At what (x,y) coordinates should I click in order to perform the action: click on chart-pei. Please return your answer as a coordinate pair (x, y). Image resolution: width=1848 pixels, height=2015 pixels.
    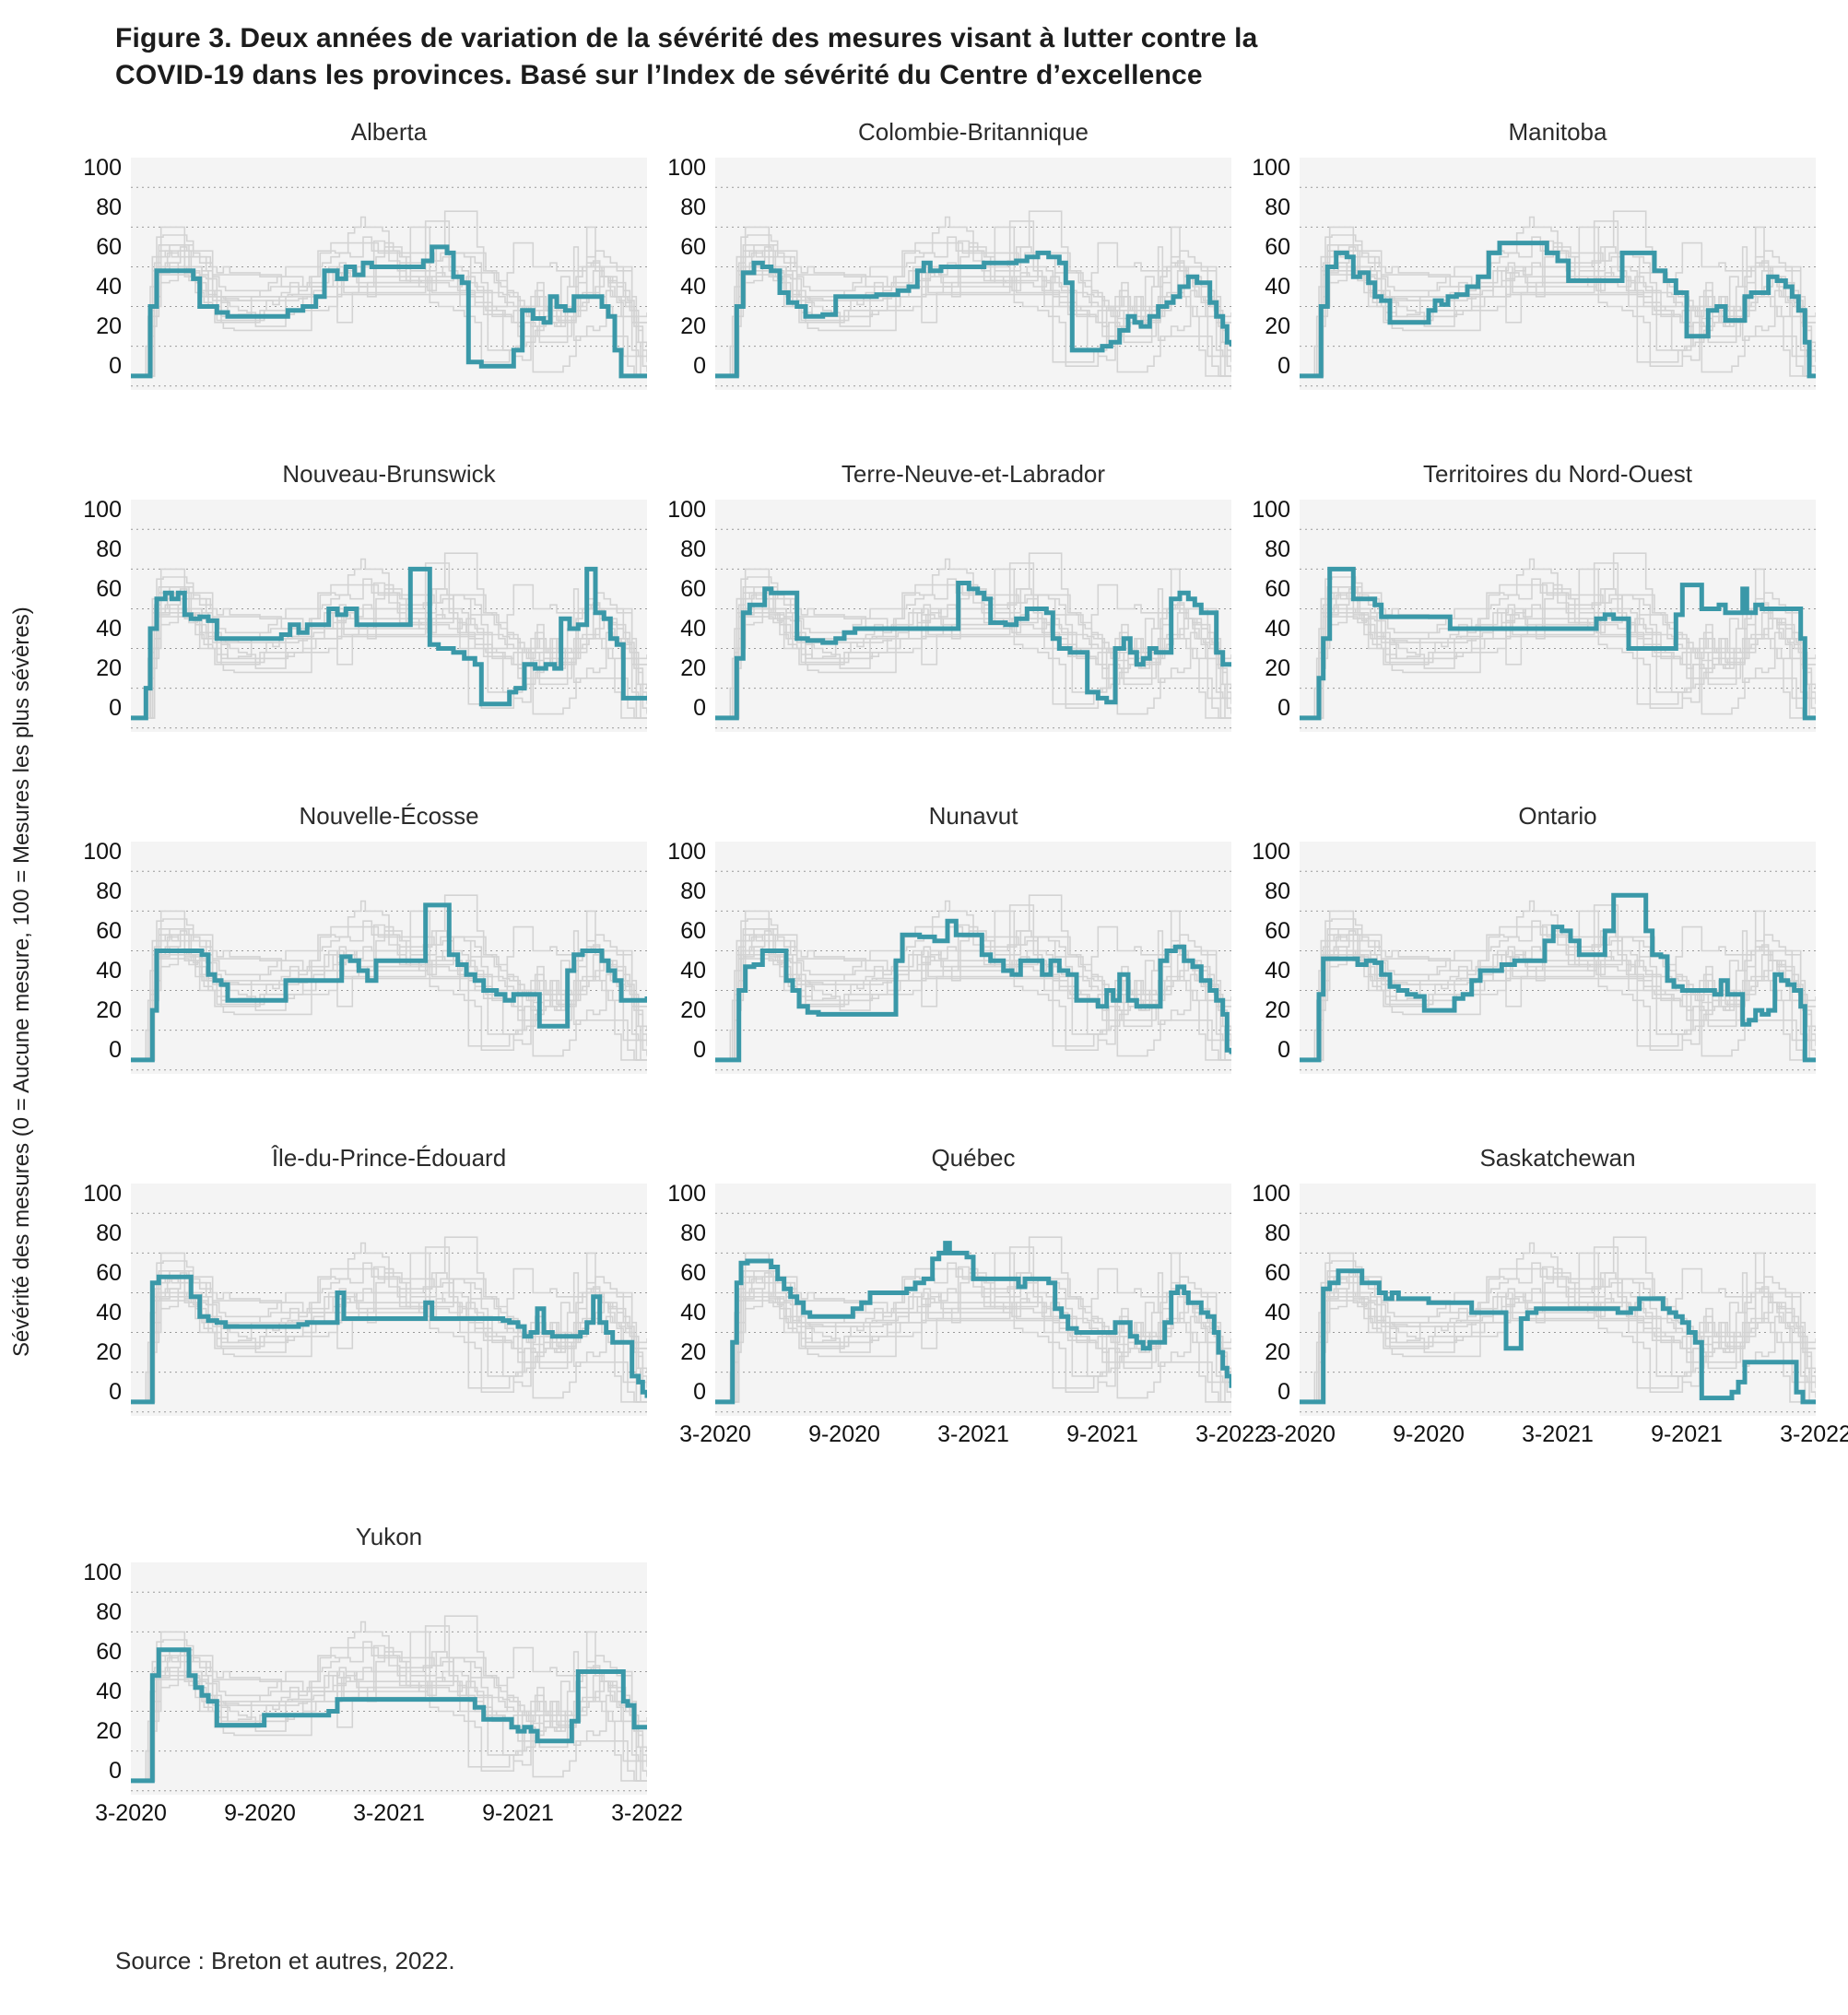
    Looking at the image, I should click on (389, 1300).